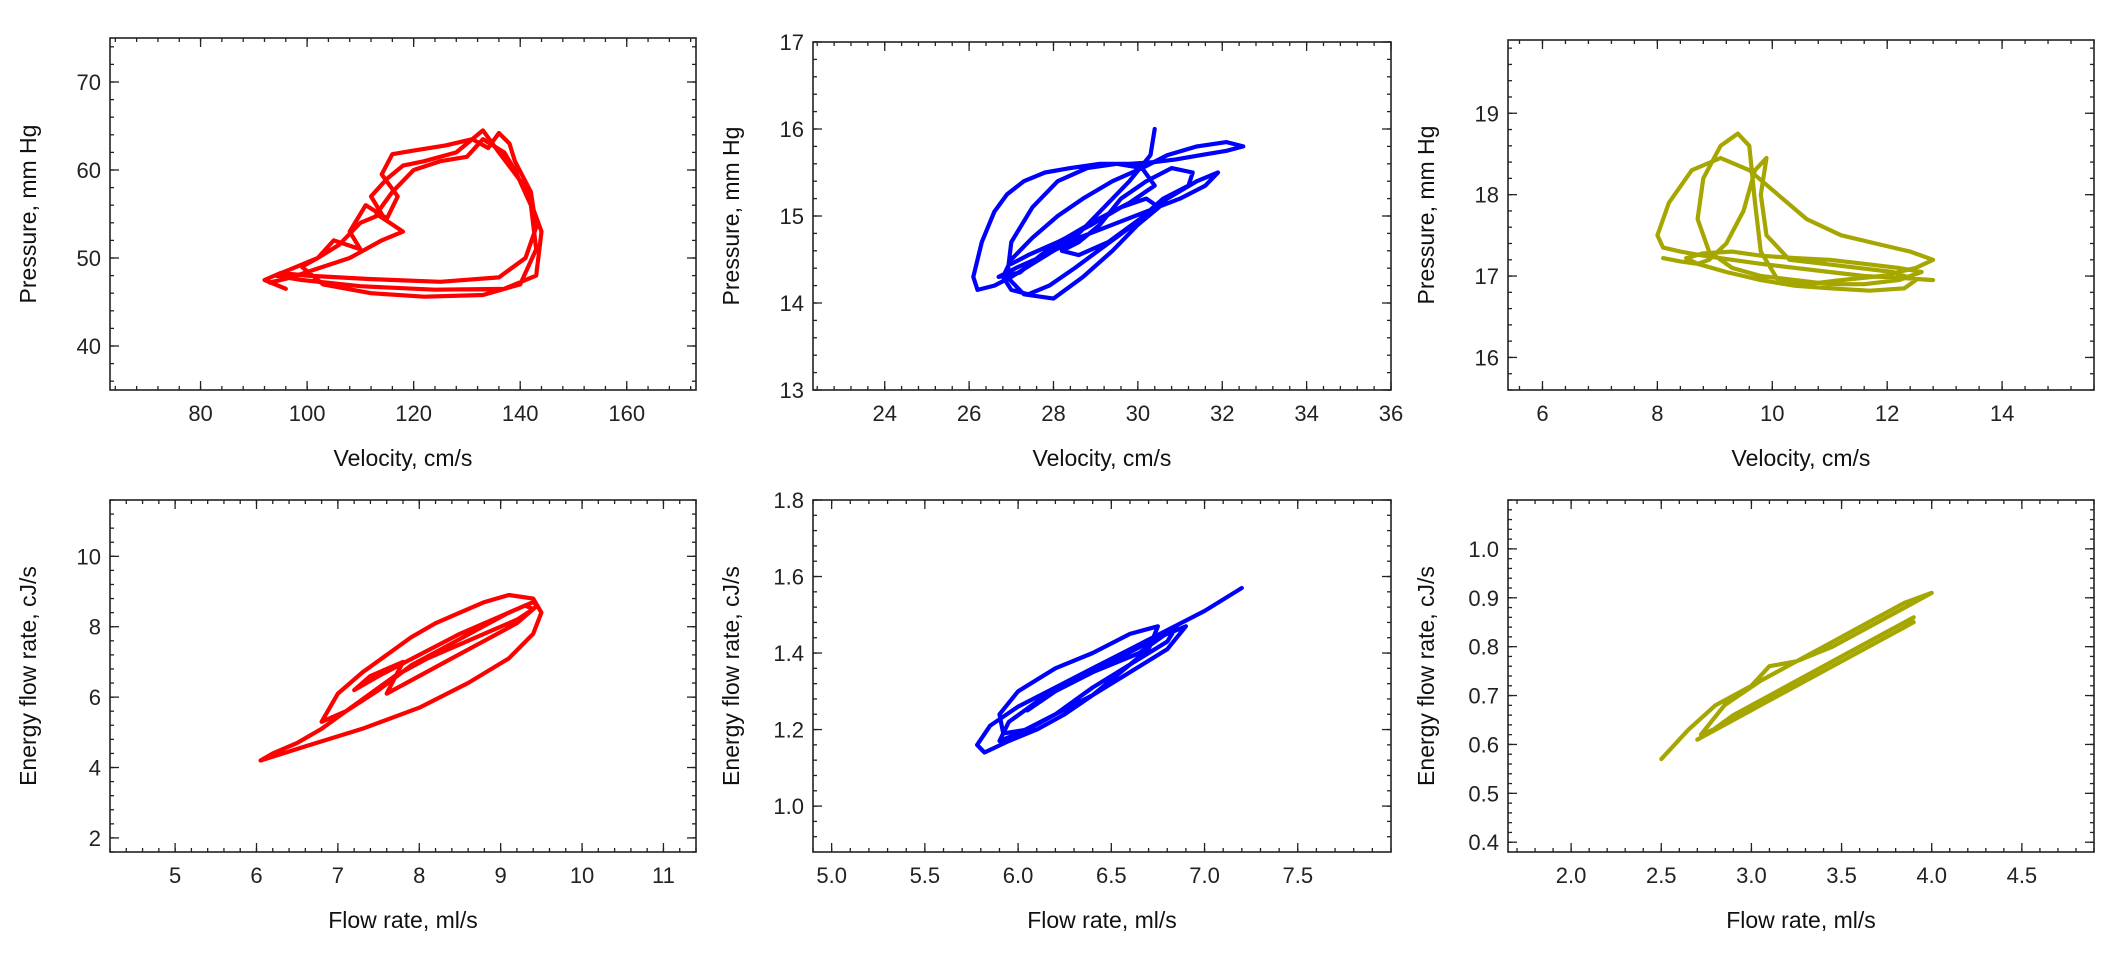  I want to click on x-tick-label: 80, so click(200, 413).